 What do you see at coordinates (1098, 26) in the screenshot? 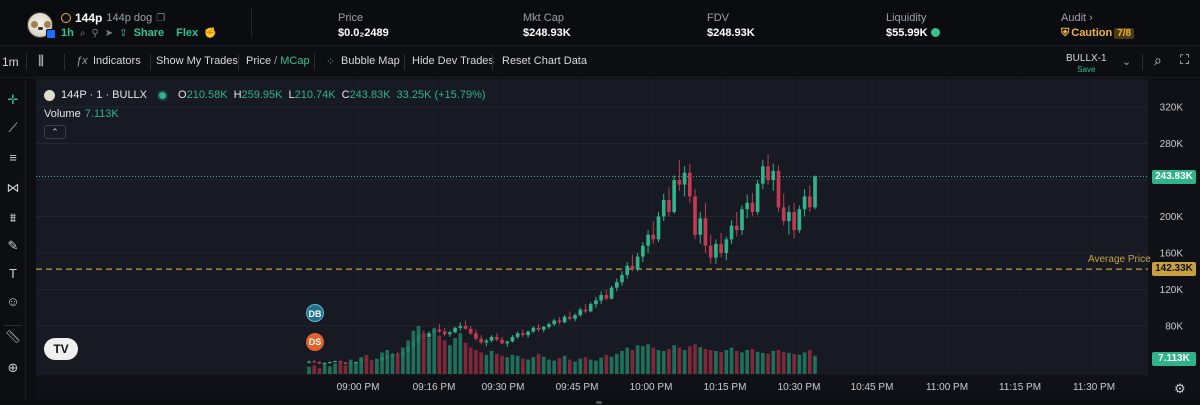
I see `stat-audit: Audit › ⛨ Caution 7/8` at bounding box center [1098, 26].